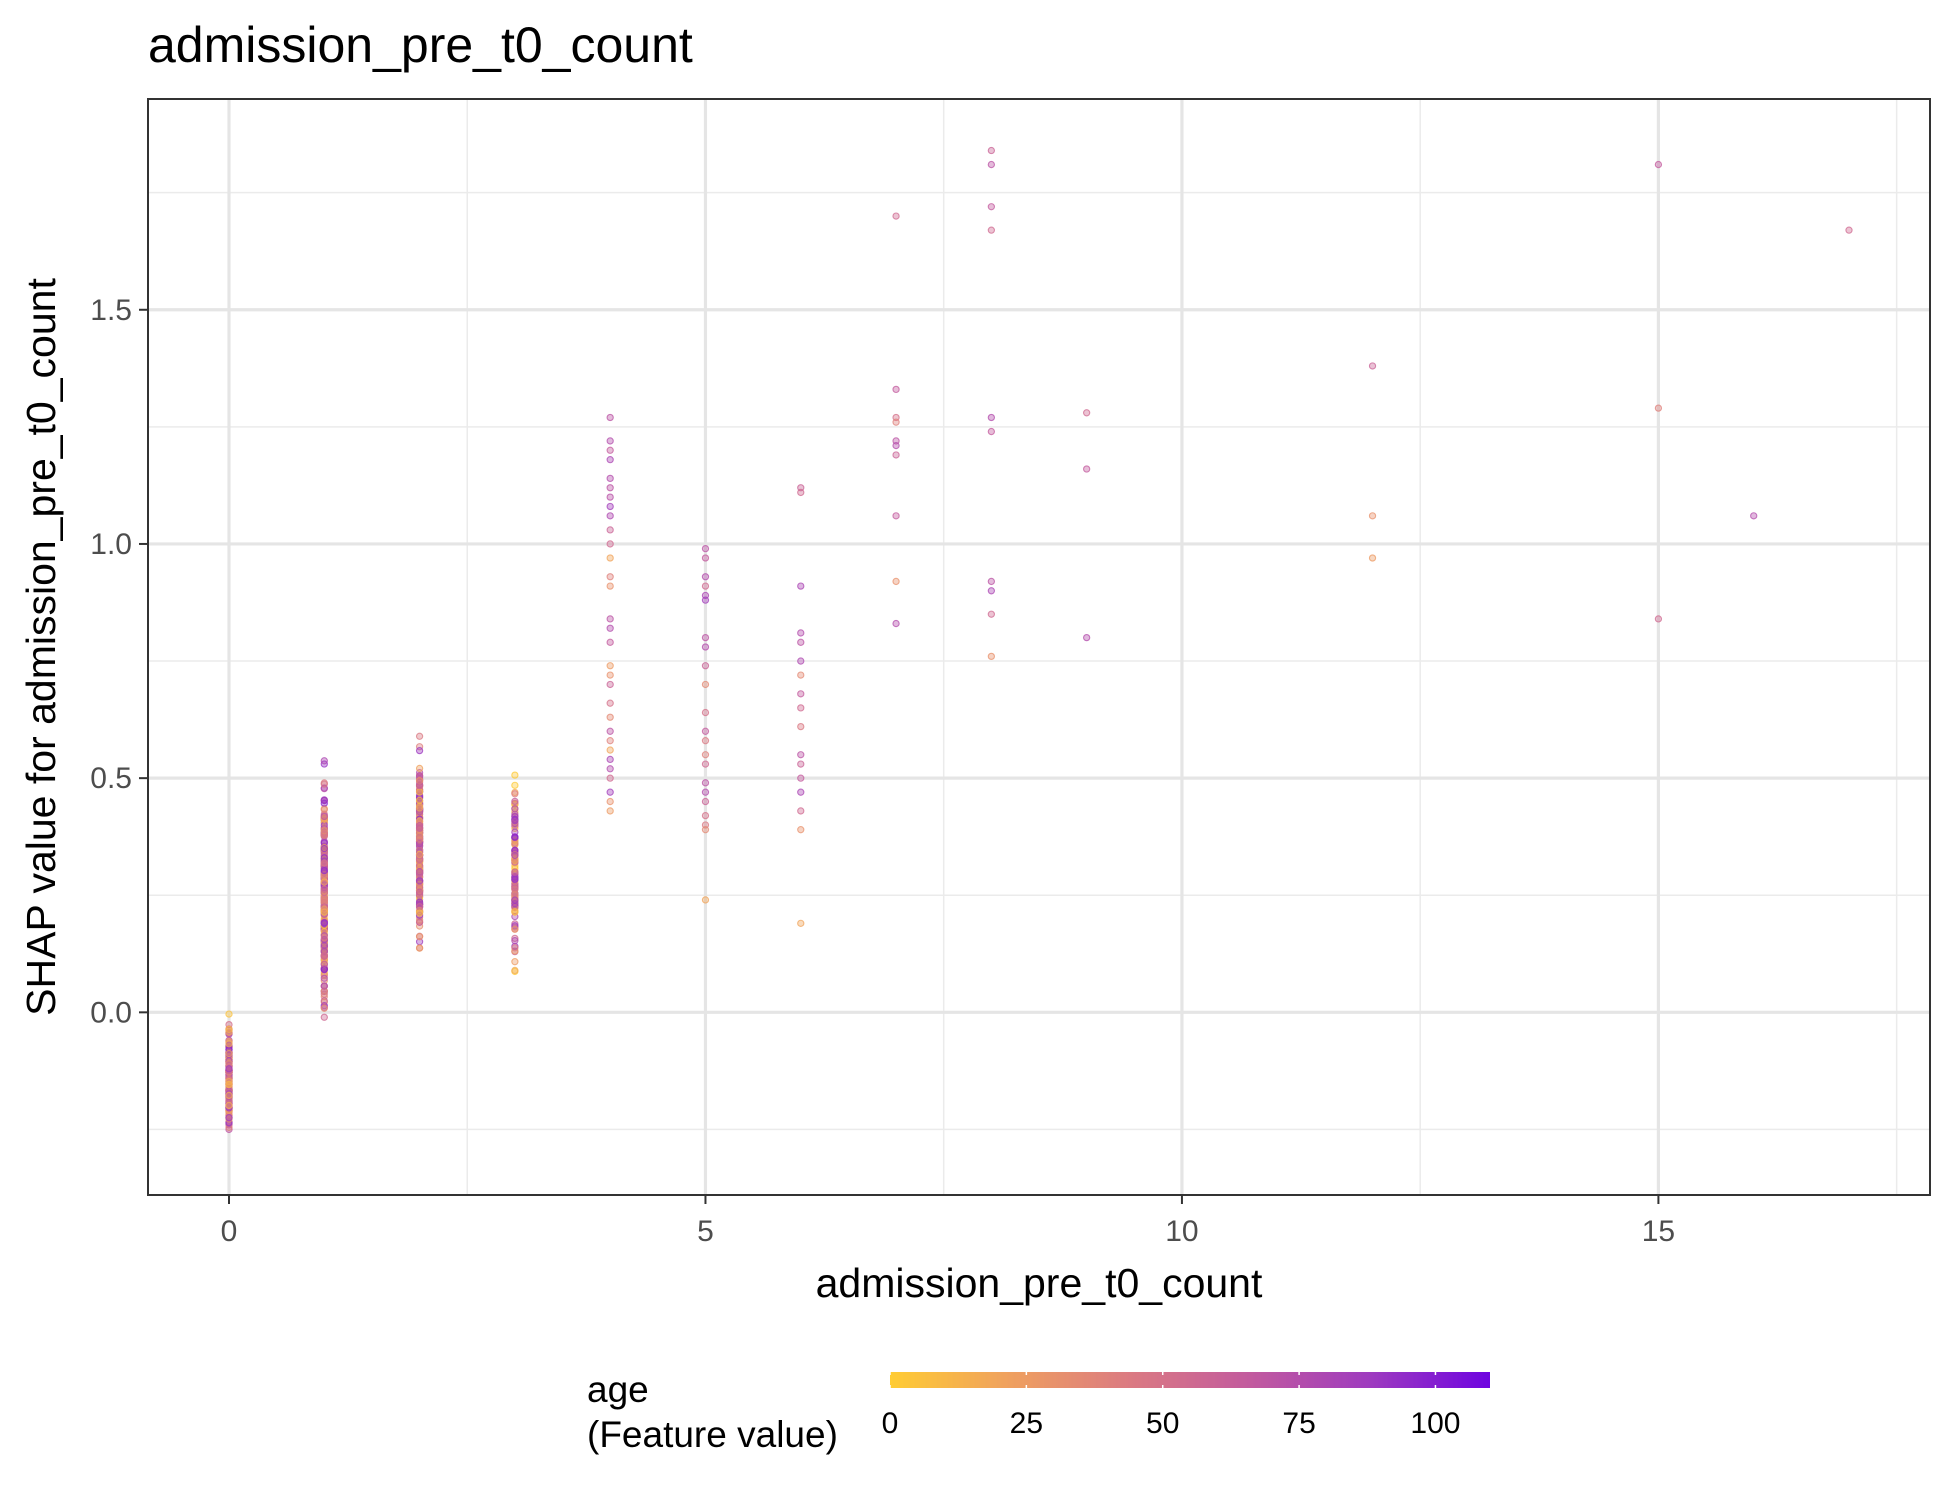 The width and height of the screenshot is (1950, 1499). What do you see at coordinates (1435, 1423) in the screenshot?
I see `legend-tick-label: 100` at bounding box center [1435, 1423].